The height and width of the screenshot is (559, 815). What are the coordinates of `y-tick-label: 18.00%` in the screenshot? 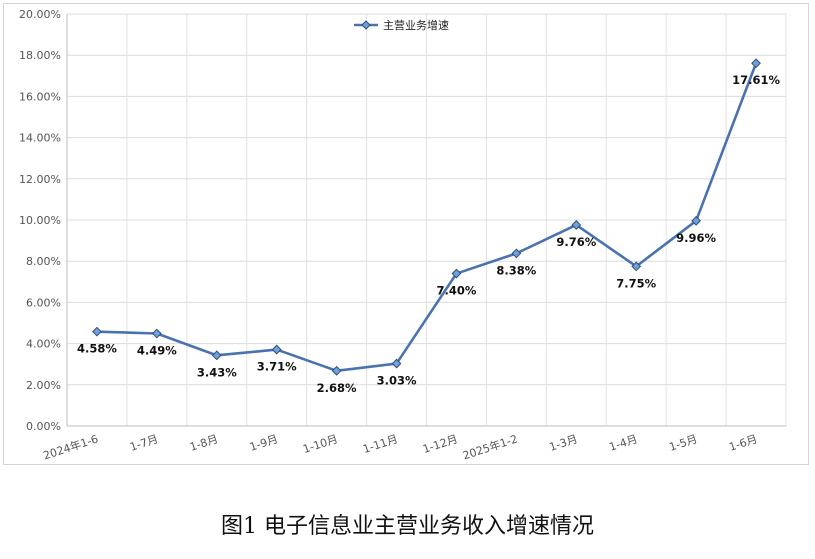 It's located at (40, 55).